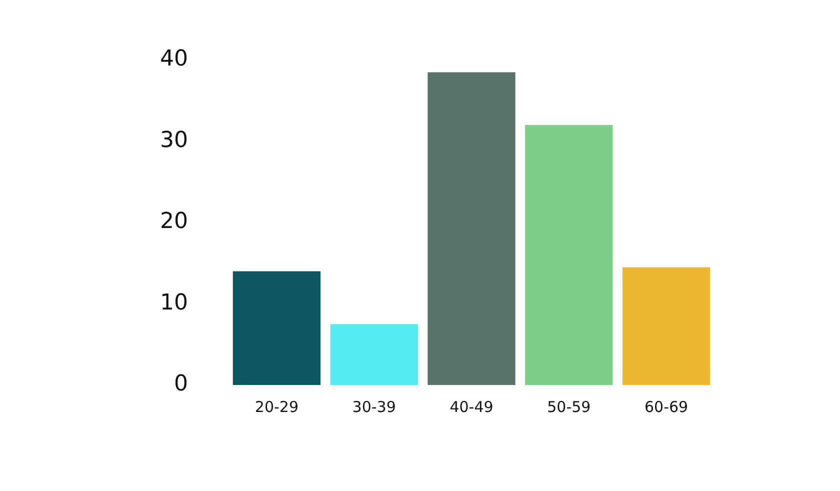 This screenshot has height=491, width=840. What do you see at coordinates (181, 384) in the screenshot?
I see `y-tick-label: 0` at bounding box center [181, 384].